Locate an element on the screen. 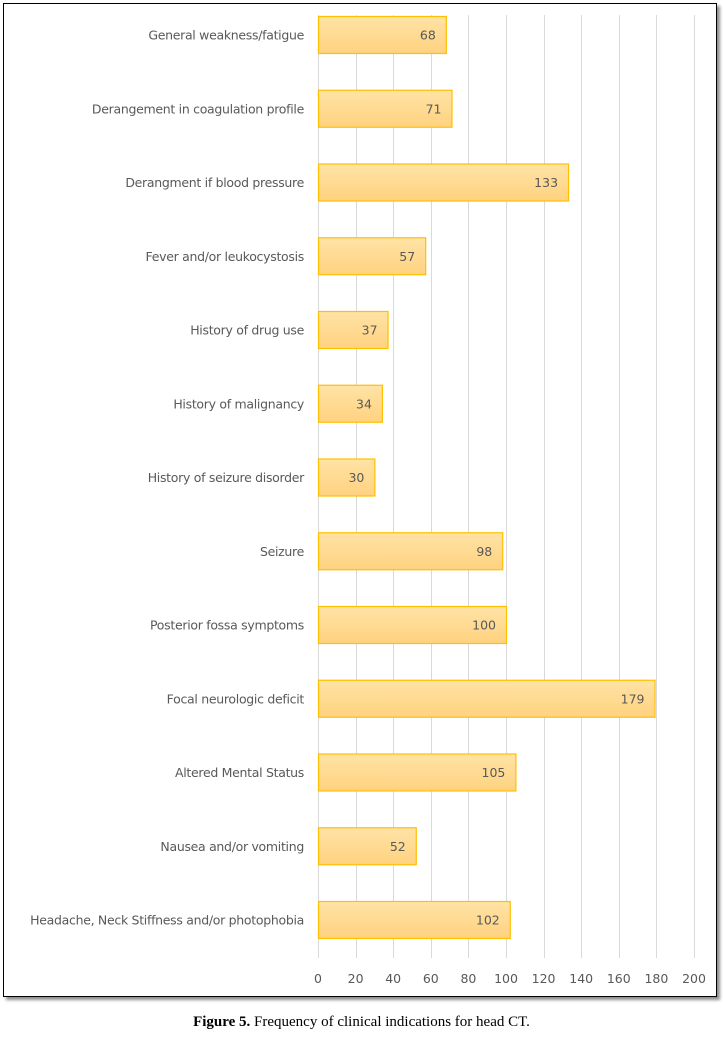 The height and width of the screenshot is (1038, 723). x-tick-label: 80 is located at coordinates (468, 978).